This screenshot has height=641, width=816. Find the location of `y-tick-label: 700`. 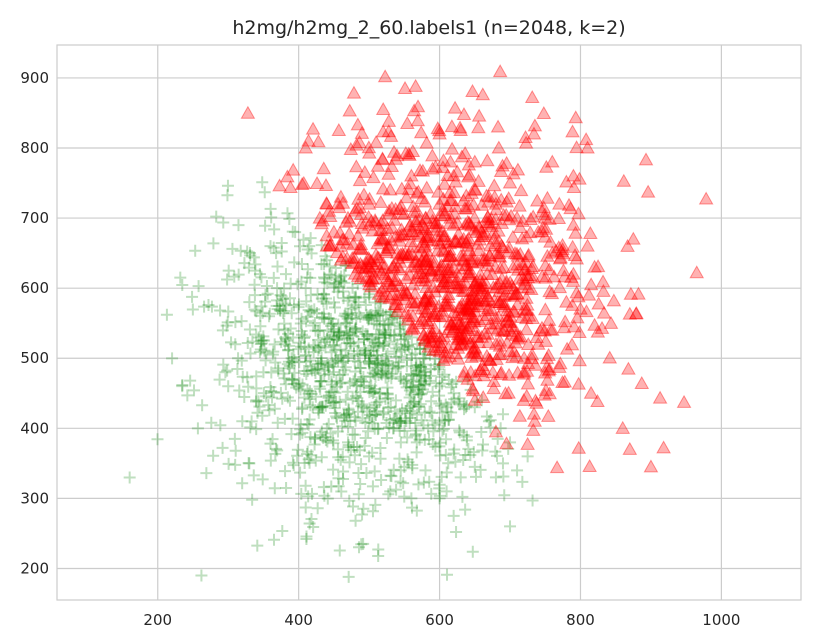

y-tick-label: 700 is located at coordinates (34, 218).